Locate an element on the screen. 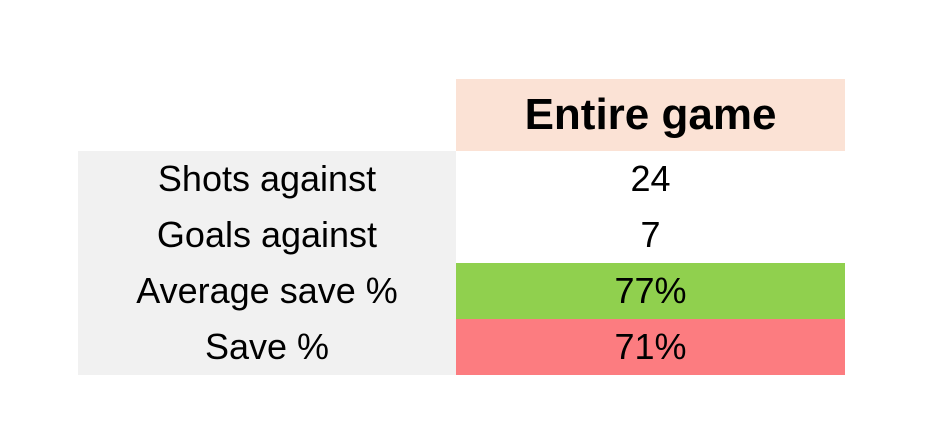  row-label-goals-against: Goals against is located at coordinates (267, 235).